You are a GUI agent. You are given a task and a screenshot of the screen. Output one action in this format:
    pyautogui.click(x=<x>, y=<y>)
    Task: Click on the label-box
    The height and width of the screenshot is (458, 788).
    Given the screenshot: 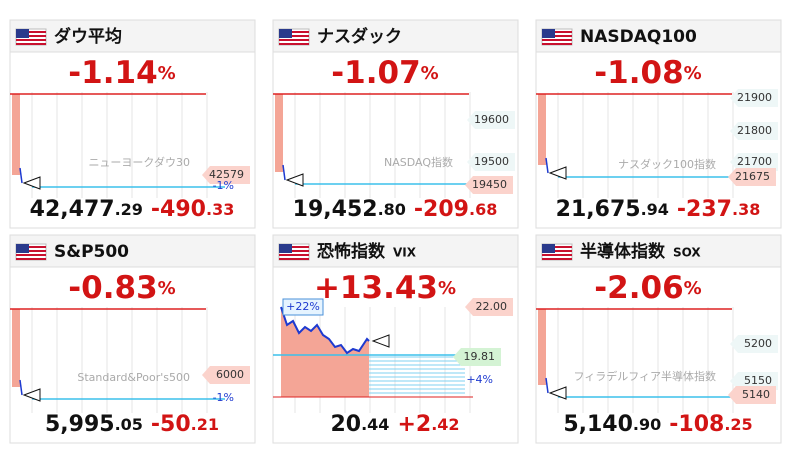 What is the action you would take?
    pyautogui.click(x=303, y=307)
    